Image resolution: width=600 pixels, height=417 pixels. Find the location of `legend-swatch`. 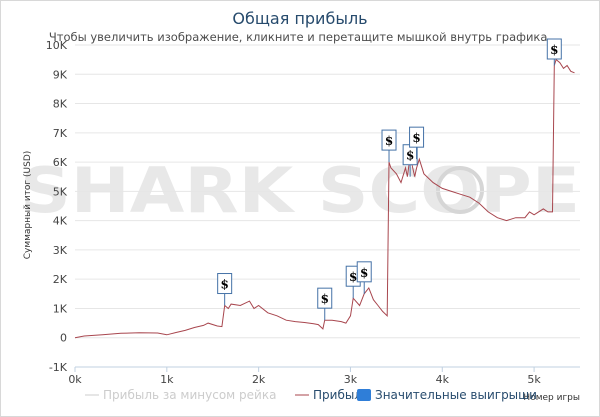

legend-swatch is located at coordinates (364, 395).